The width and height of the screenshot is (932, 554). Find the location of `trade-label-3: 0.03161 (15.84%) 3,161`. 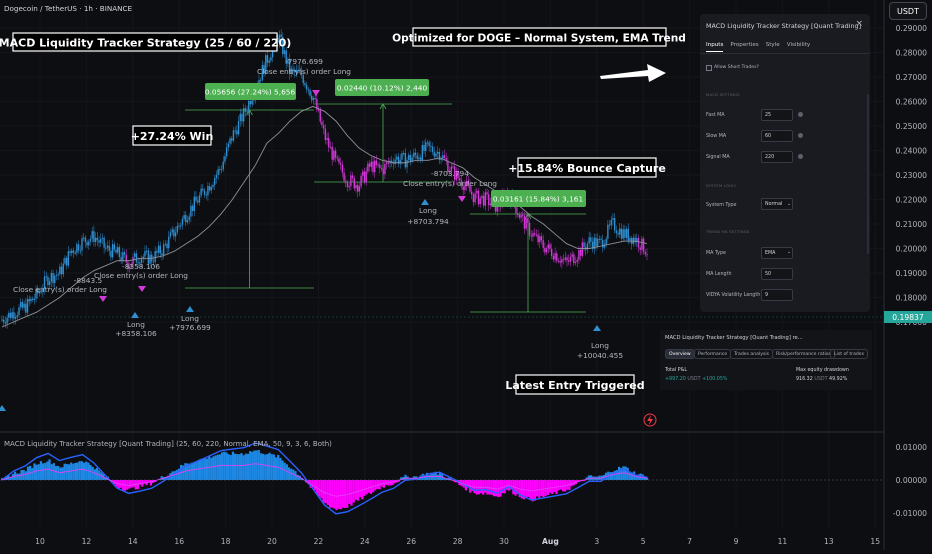

trade-label-3: 0.03161 (15.84%) 3,161 is located at coordinates (538, 199).